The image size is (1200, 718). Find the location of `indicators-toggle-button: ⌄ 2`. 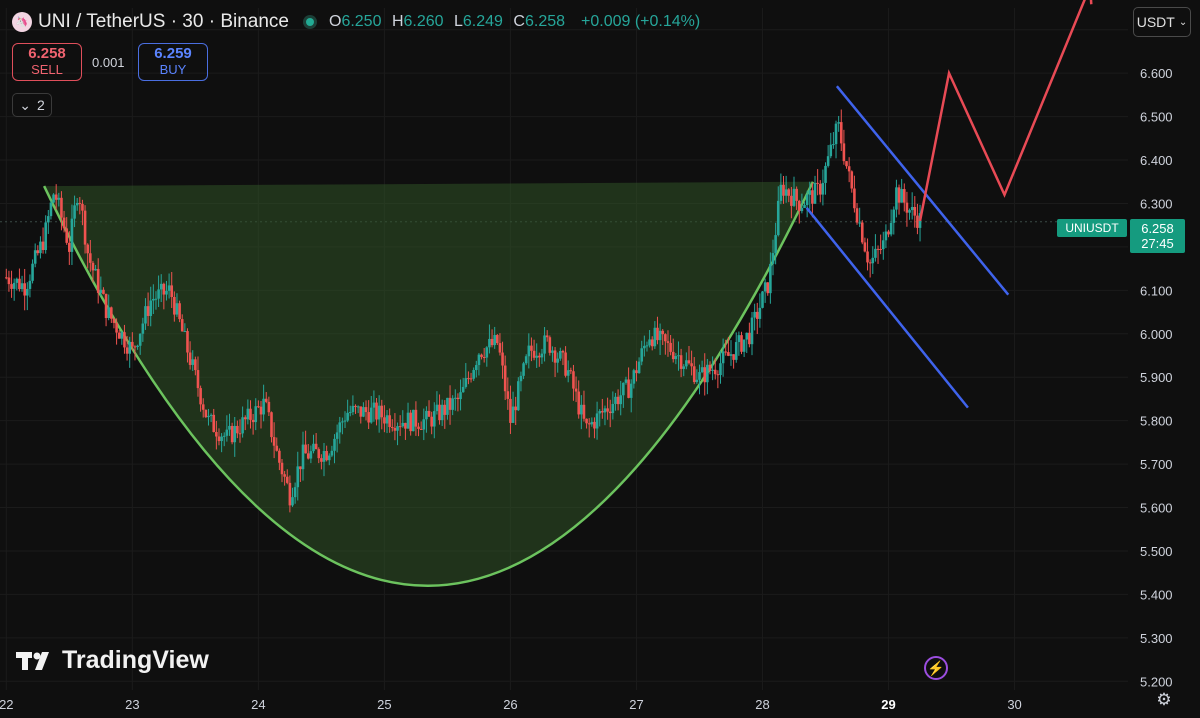

indicators-toggle-button: ⌄ 2 is located at coordinates (32, 105).